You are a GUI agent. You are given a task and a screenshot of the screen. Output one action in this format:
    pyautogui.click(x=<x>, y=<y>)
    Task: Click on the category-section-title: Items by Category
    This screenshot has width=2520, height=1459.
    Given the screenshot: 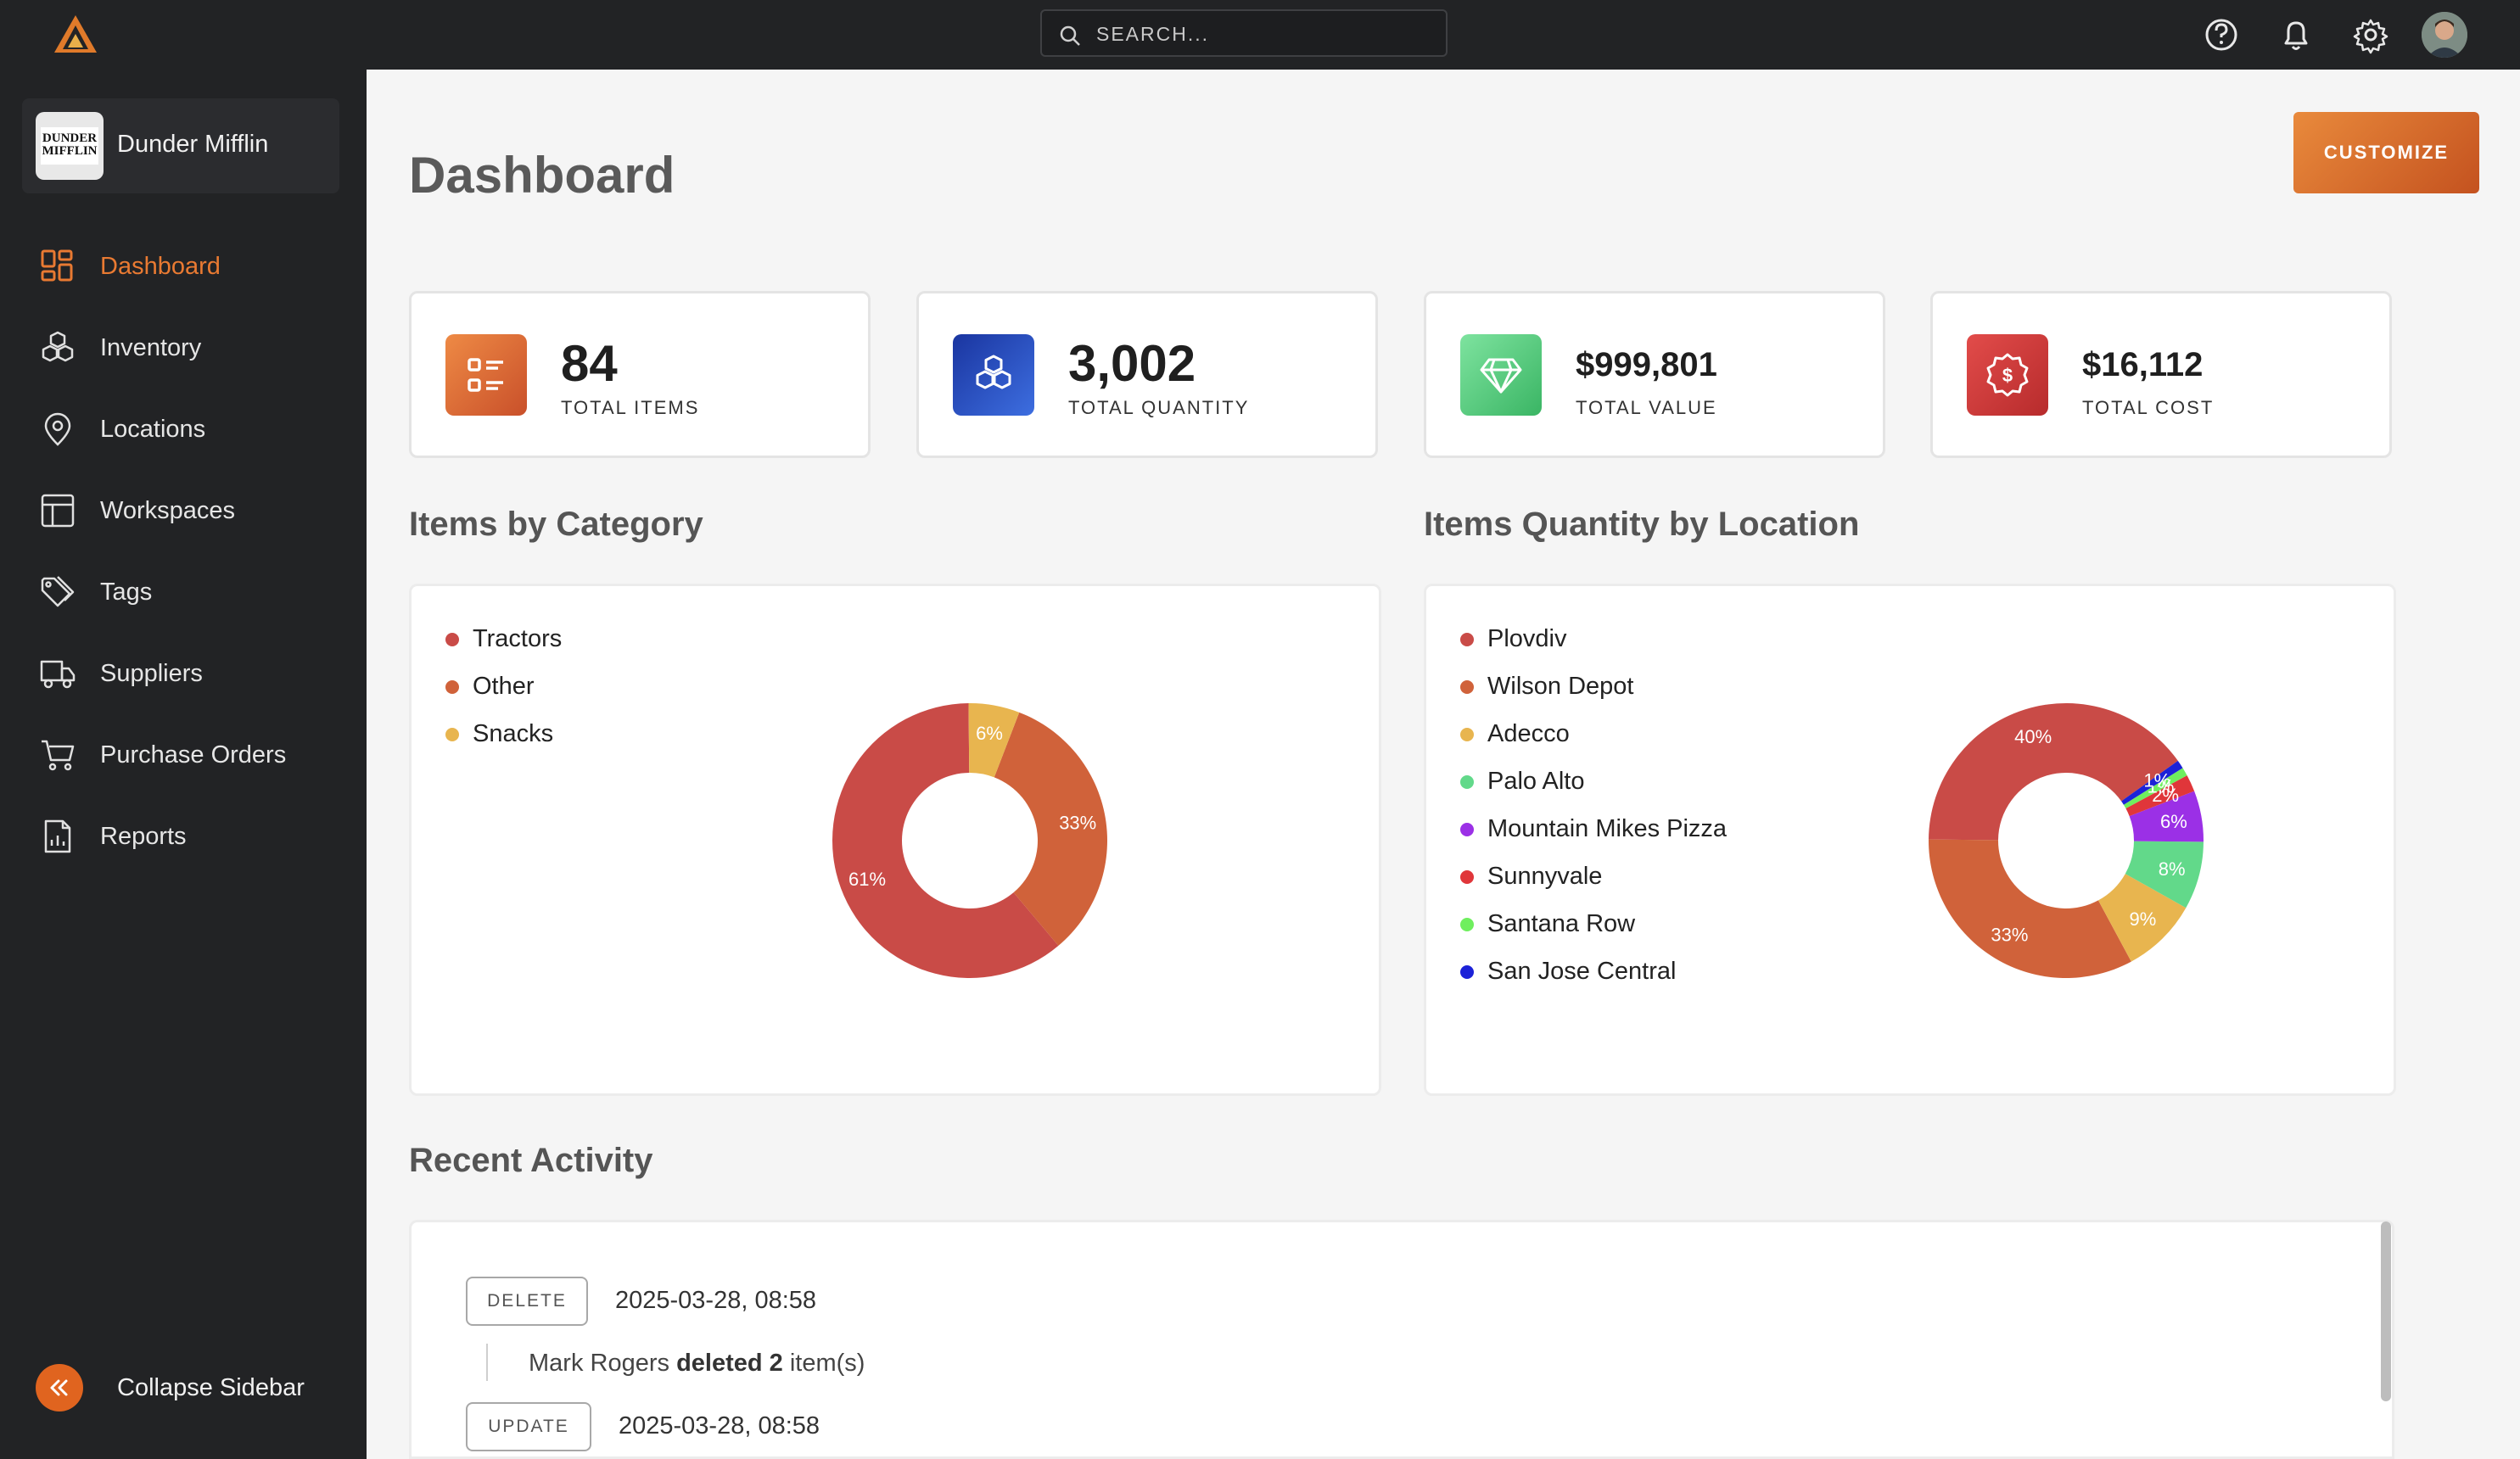 What is the action you would take?
    pyautogui.click(x=556, y=524)
    